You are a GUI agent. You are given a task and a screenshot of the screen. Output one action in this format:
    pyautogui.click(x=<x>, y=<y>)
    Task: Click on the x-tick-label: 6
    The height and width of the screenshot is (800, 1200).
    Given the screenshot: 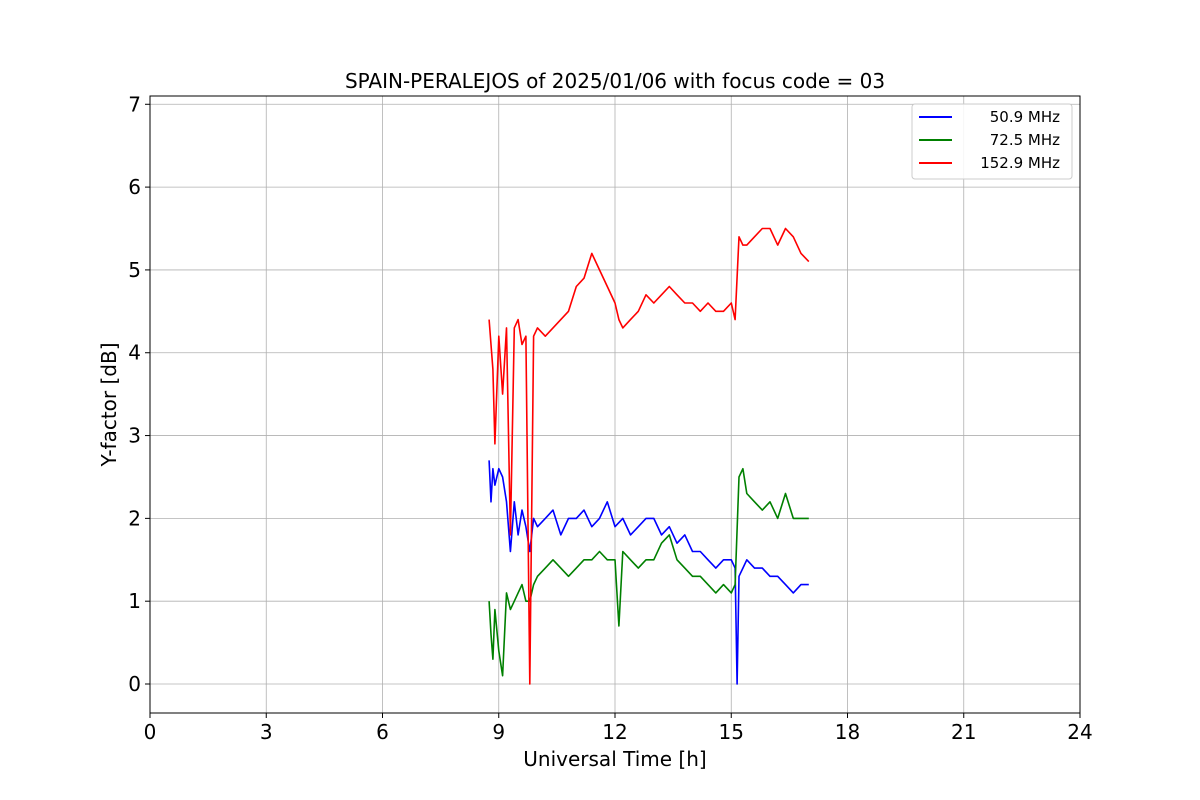 What is the action you would take?
    pyautogui.click(x=382, y=732)
    